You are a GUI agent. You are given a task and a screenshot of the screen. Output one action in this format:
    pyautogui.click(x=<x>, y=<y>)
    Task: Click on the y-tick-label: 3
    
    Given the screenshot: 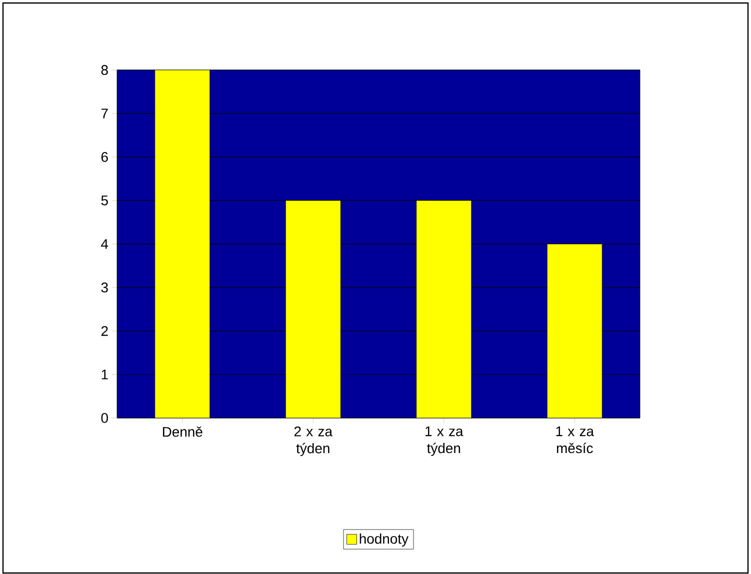 What is the action you would take?
    pyautogui.click(x=104, y=287)
    